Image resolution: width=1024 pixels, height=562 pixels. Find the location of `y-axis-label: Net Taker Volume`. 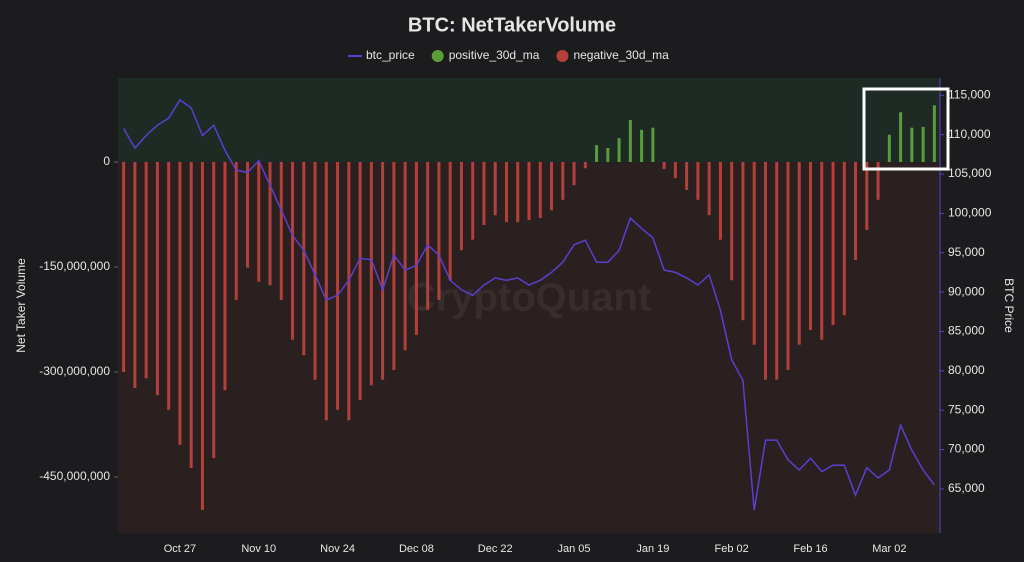

y-axis-label: Net Taker Volume is located at coordinates (21, 305).